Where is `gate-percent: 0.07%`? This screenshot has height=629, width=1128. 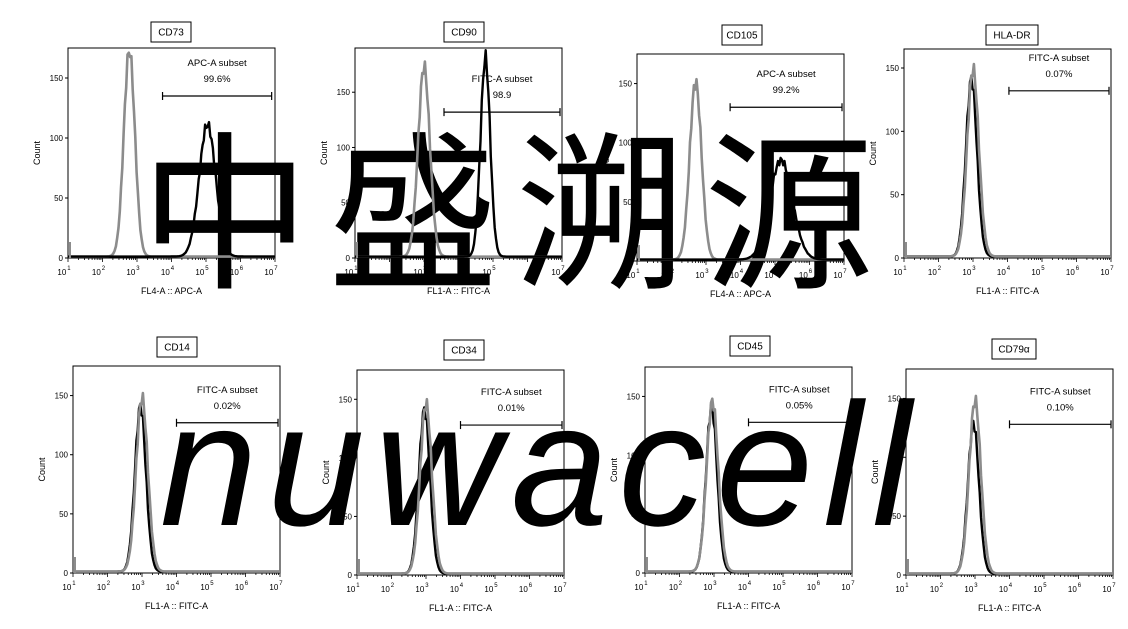 gate-percent: 0.07% is located at coordinates (1058, 74).